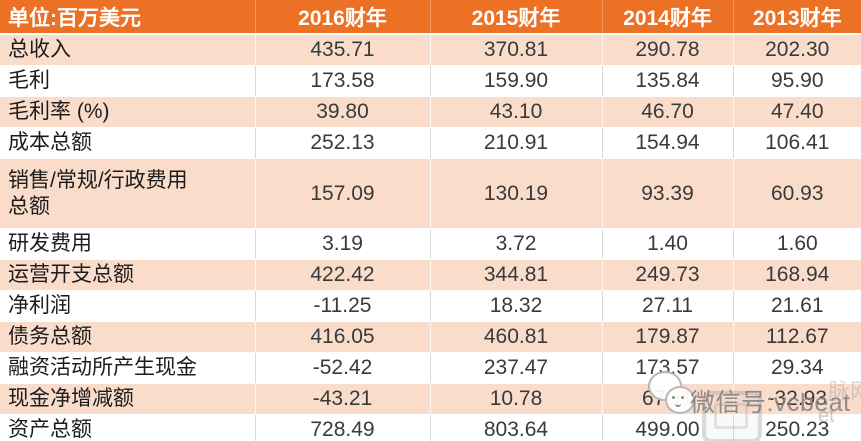 This screenshot has height=441, width=861. I want to click on table-row: 现金净增减额 -43.21 10.78 67.11 -32.93, so click(430, 399).